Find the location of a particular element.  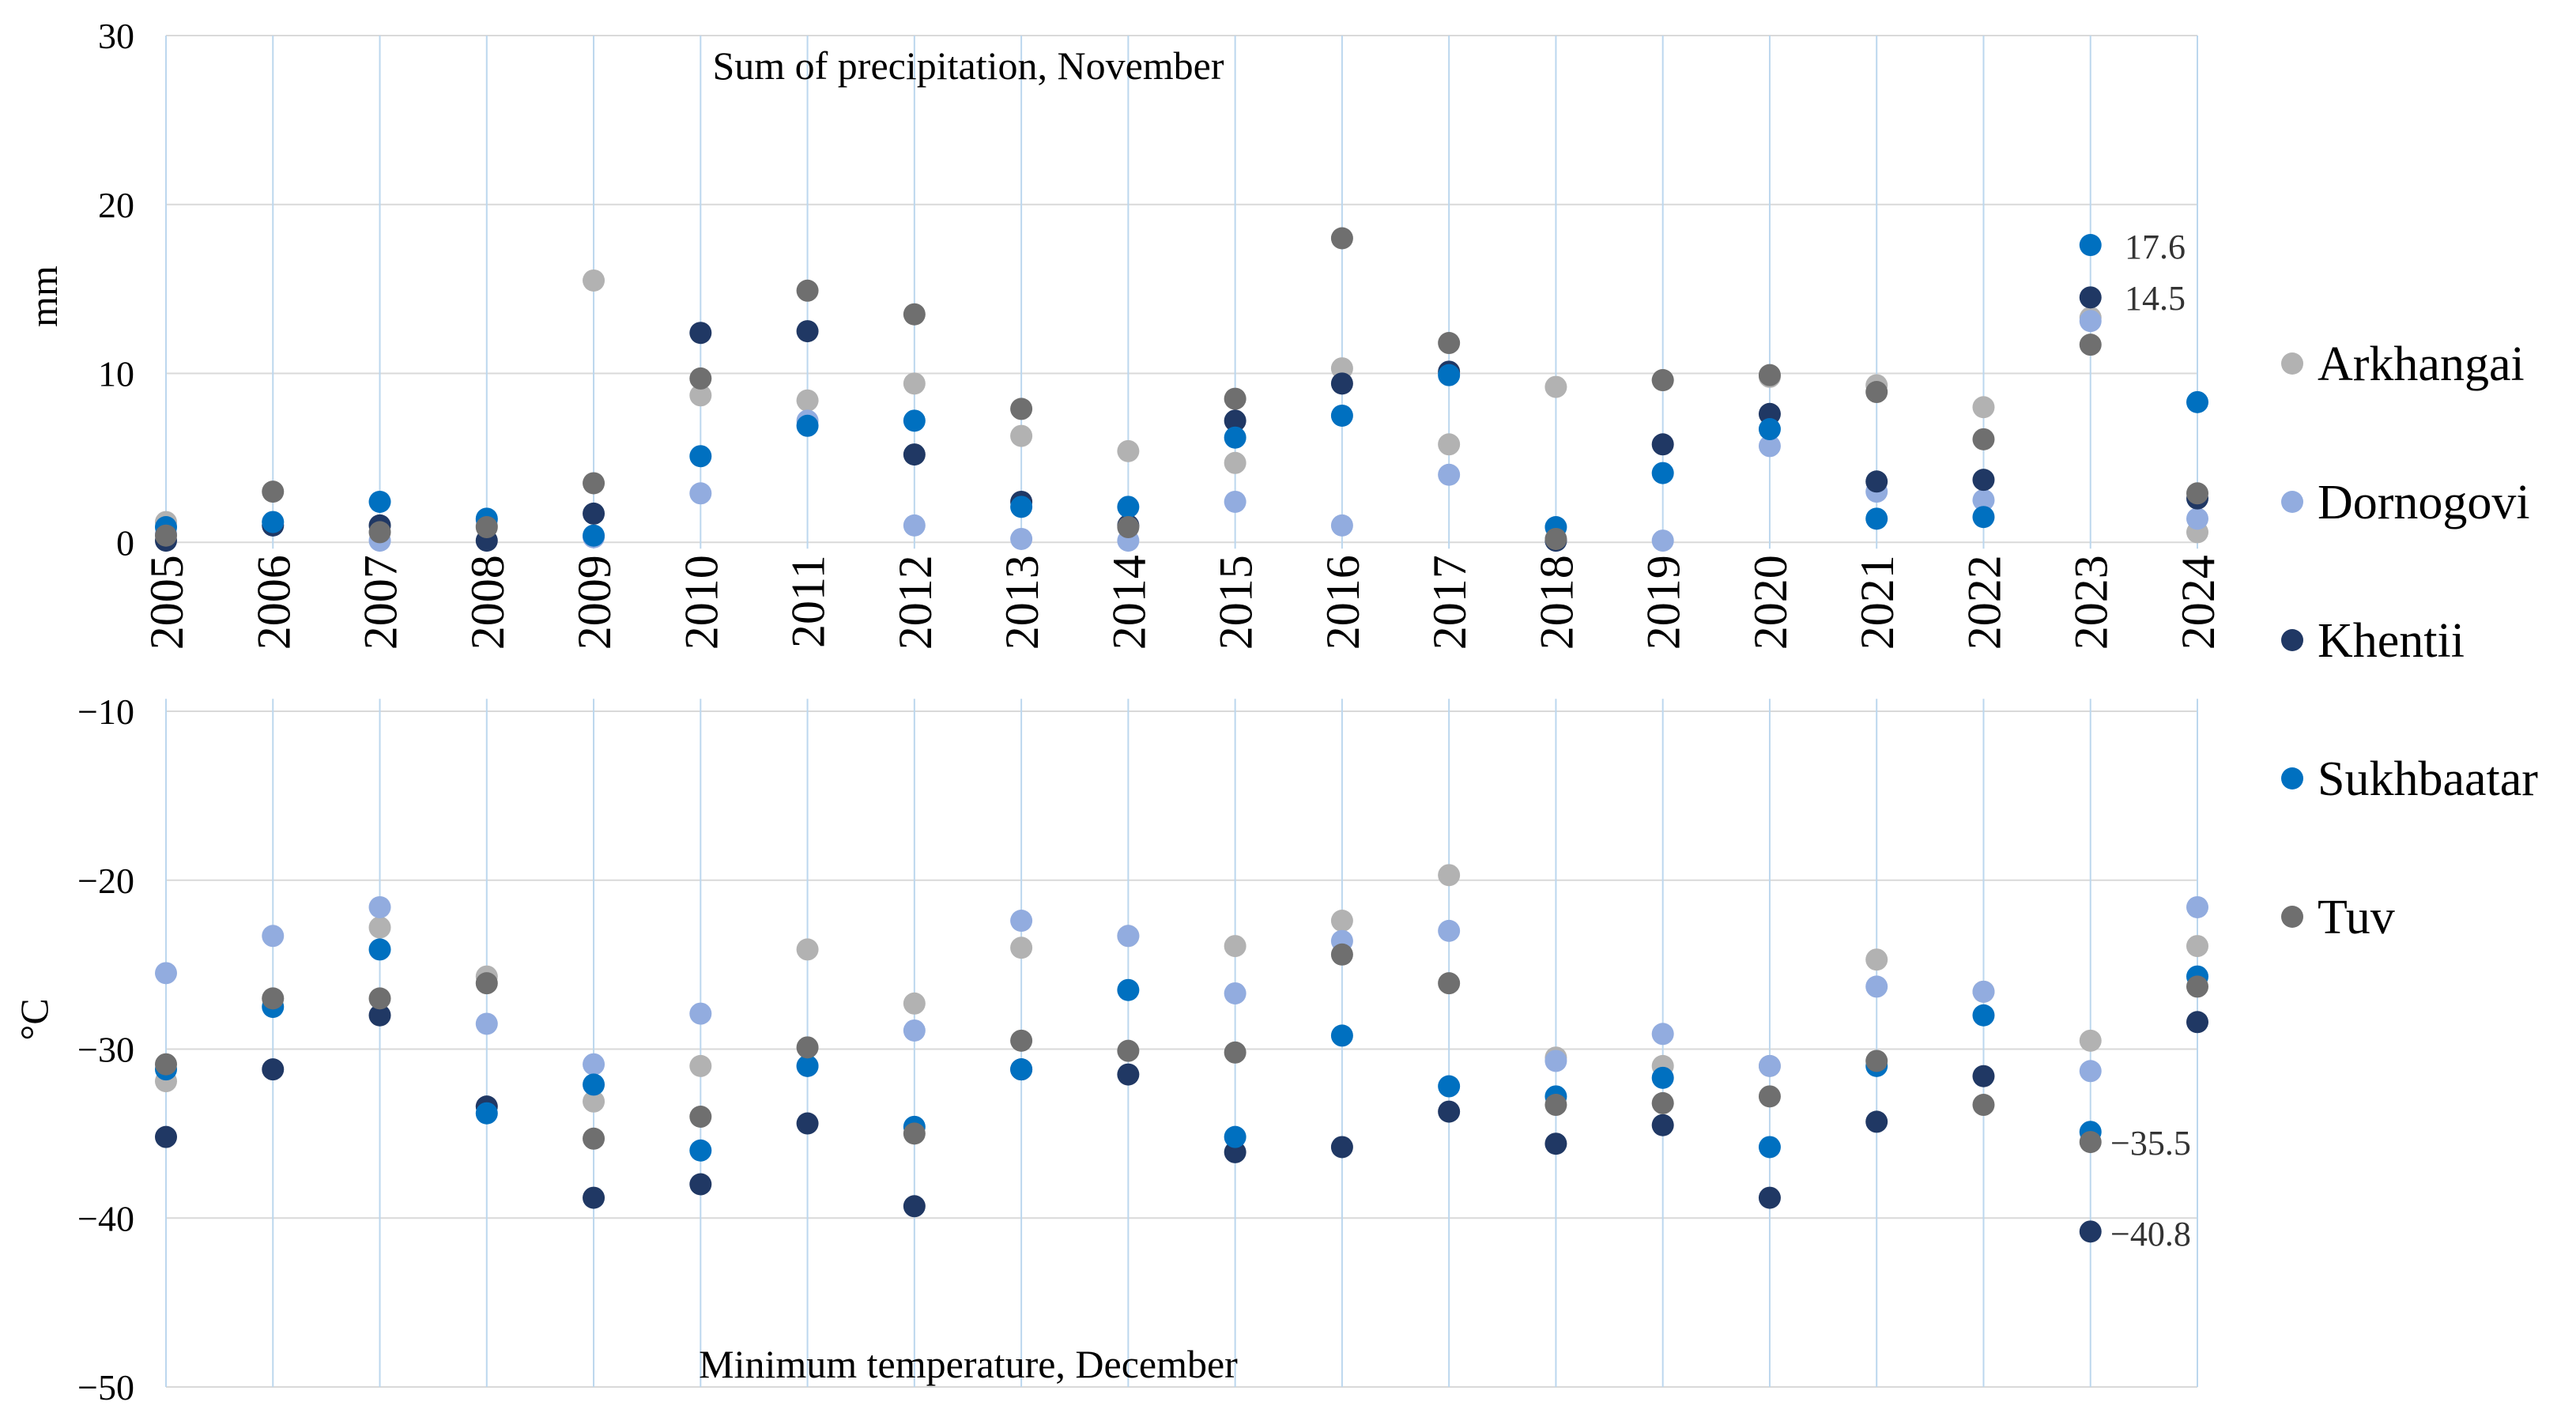

x-year-label: 2019 is located at coordinates (1664, 602).